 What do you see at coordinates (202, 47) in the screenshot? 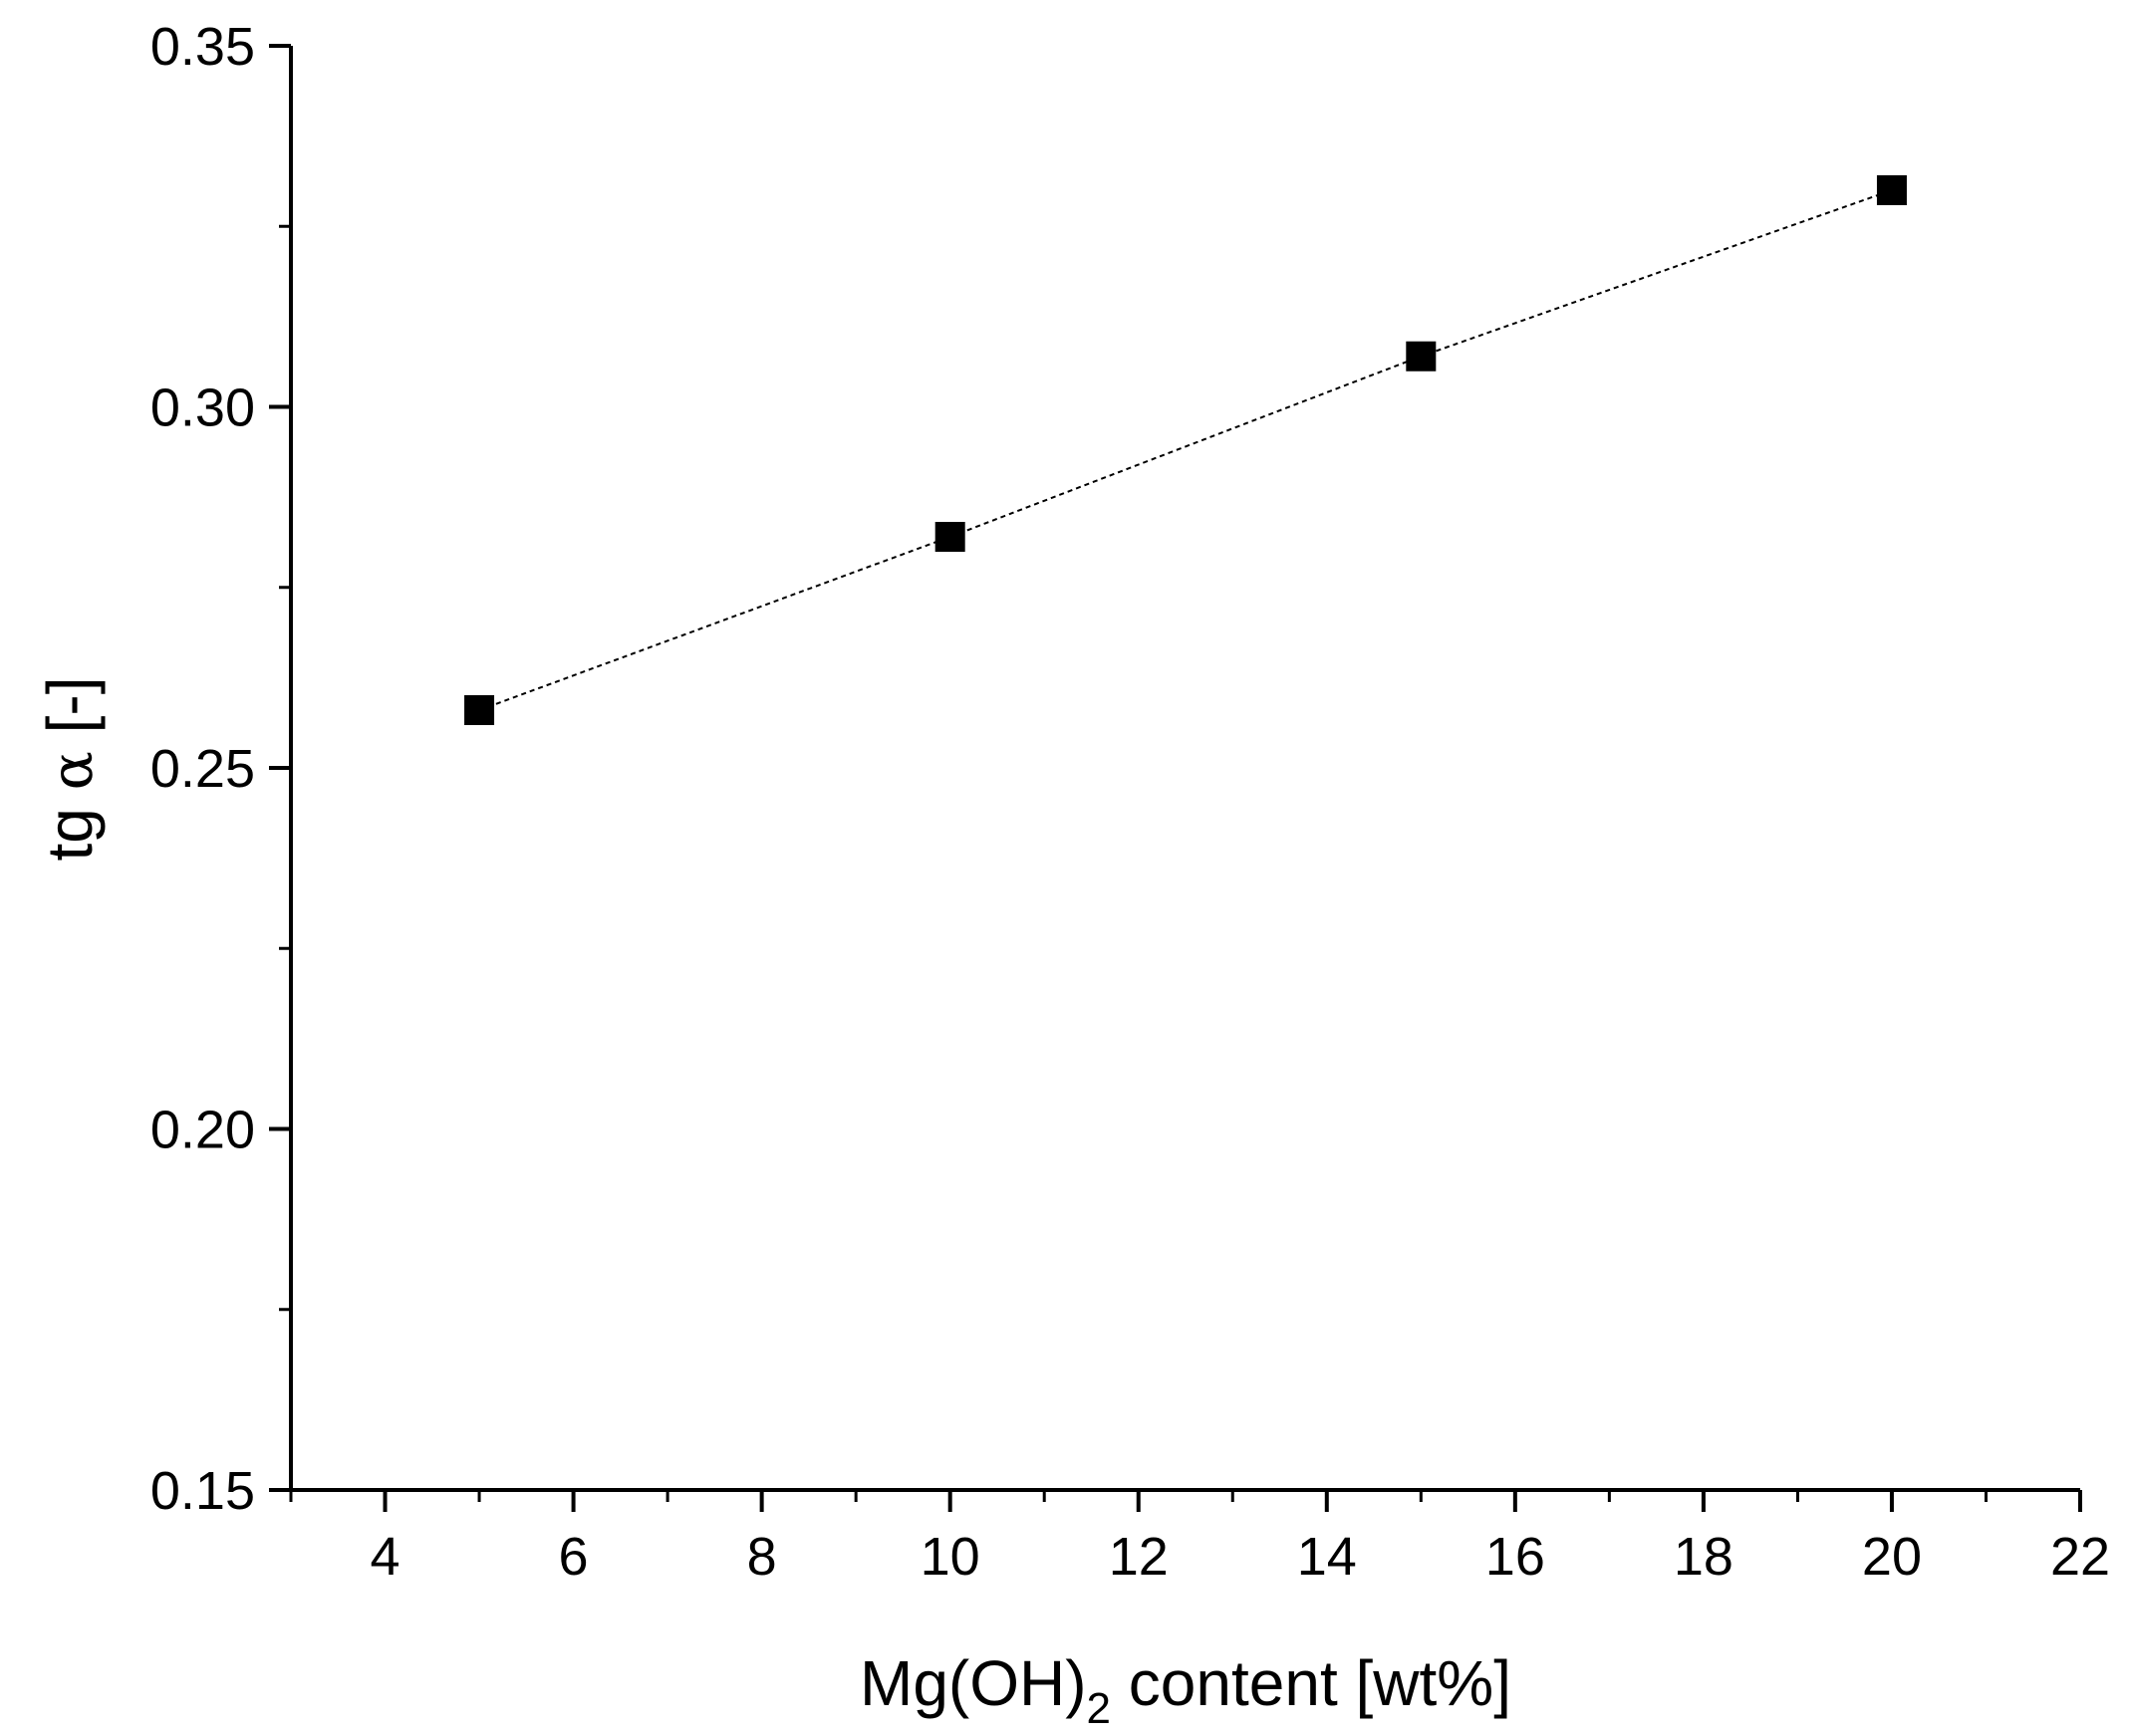
I see `y-tick-label: 0.35` at bounding box center [202, 47].